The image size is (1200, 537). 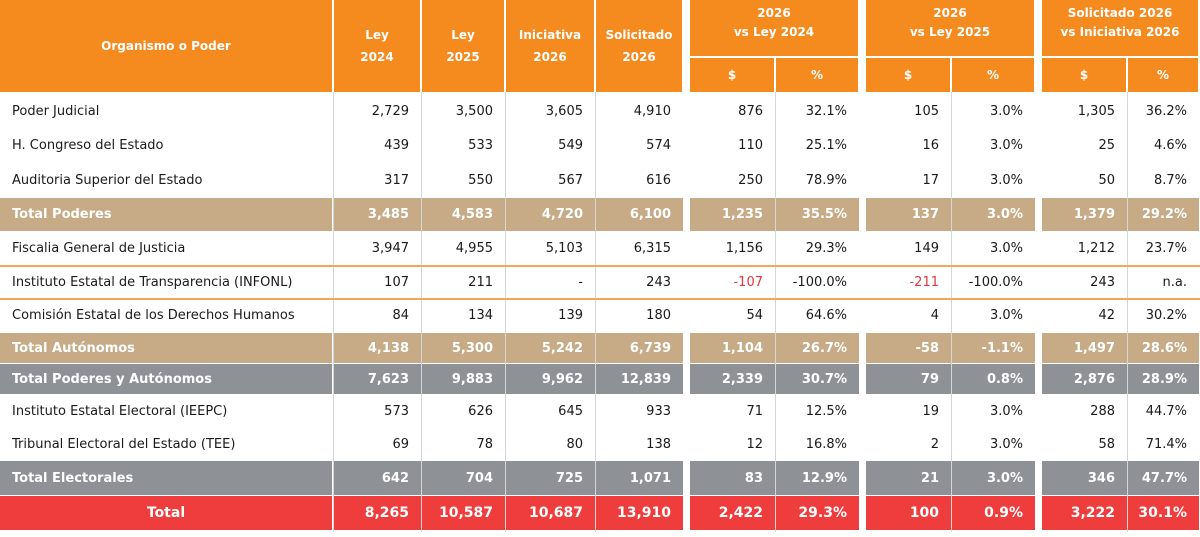 I want to click on cell-g3p: 28.9%, so click(x=1163, y=379).